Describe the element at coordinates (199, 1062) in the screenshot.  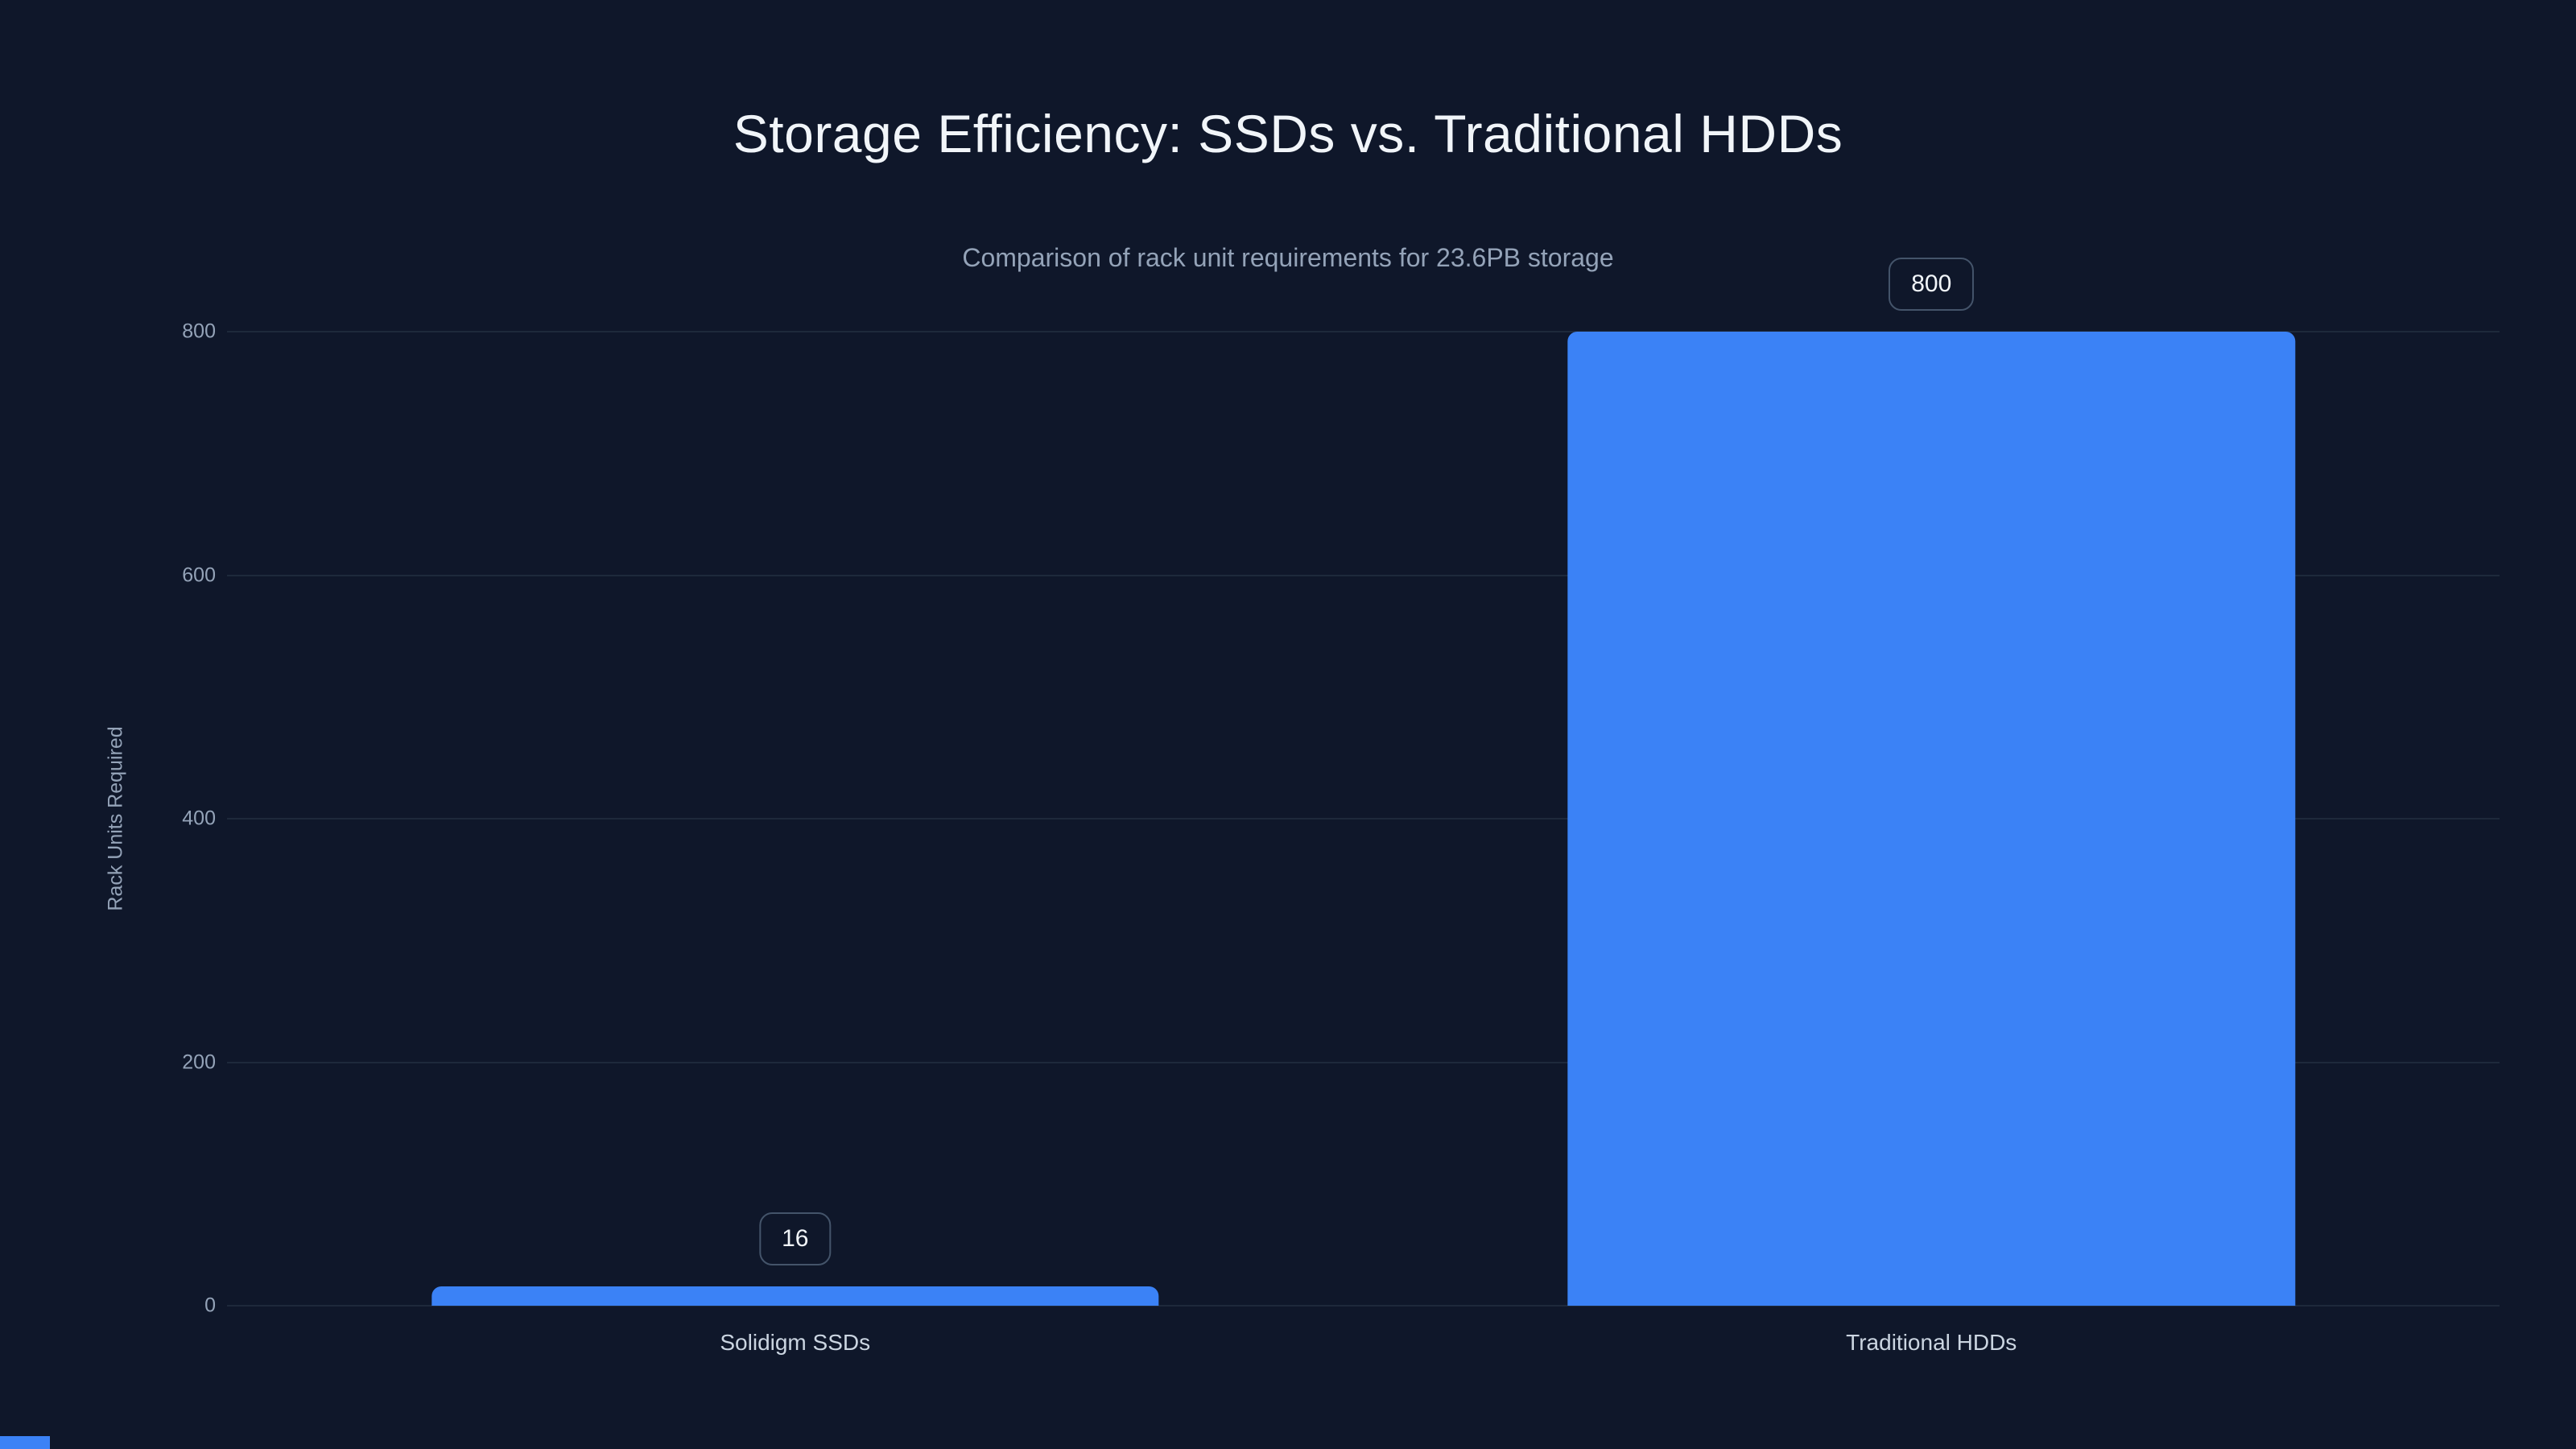
I see `y-tick-label: 200` at that location.